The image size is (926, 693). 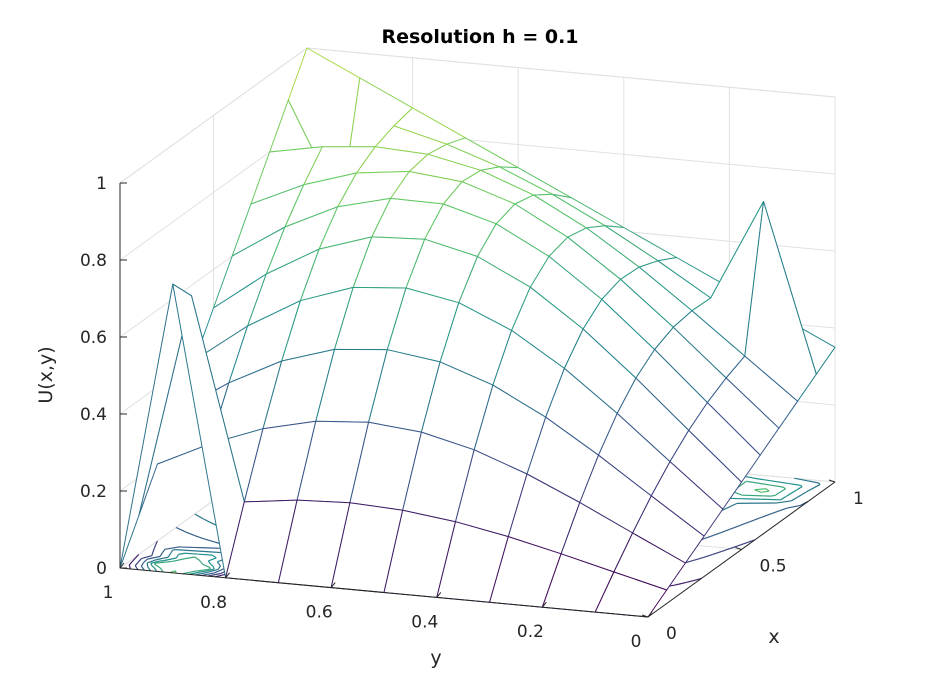 What do you see at coordinates (858, 499) in the screenshot?
I see `x-tick-label: 1` at bounding box center [858, 499].